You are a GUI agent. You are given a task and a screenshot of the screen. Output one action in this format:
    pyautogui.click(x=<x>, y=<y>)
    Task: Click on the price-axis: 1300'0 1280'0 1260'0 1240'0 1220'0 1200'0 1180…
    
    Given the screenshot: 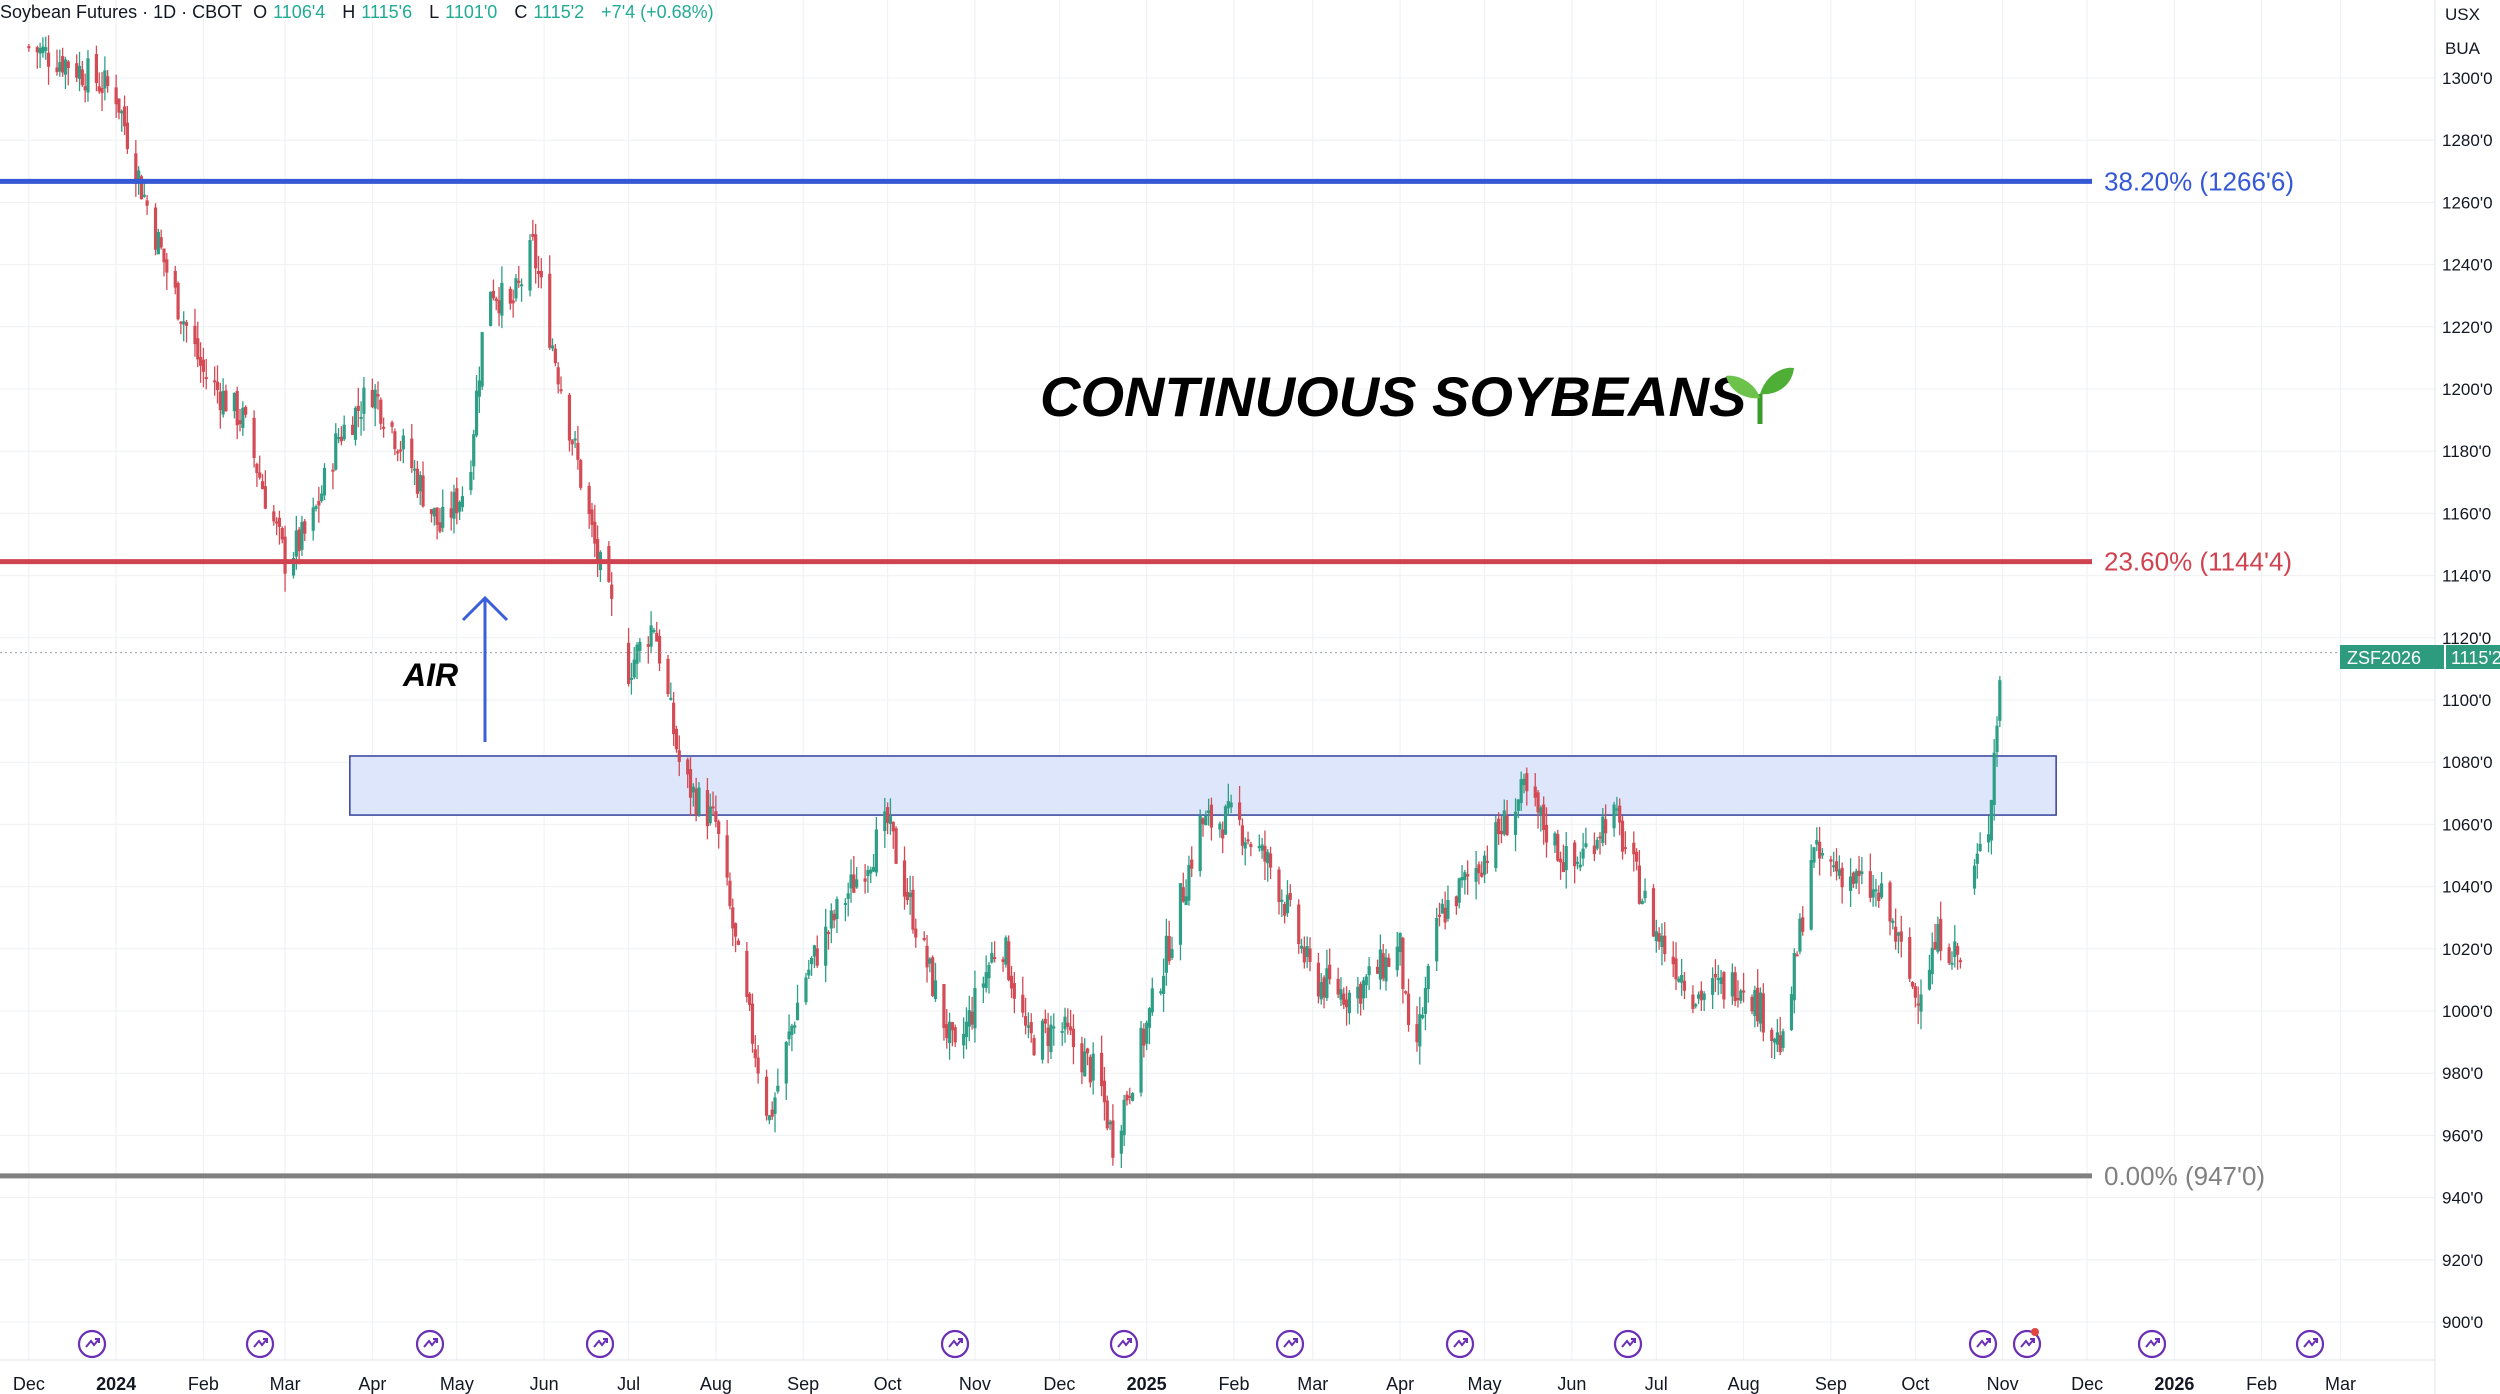 What is the action you would take?
    pyautogui.click(x=2463, y=697)
    